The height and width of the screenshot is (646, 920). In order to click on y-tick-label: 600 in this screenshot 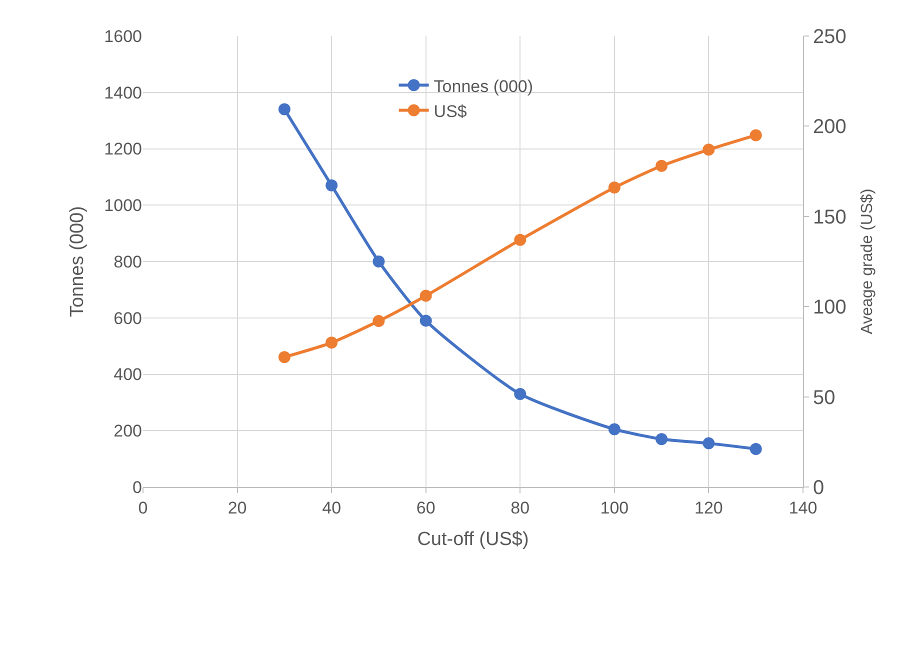, I will do `click(128, 318)`.